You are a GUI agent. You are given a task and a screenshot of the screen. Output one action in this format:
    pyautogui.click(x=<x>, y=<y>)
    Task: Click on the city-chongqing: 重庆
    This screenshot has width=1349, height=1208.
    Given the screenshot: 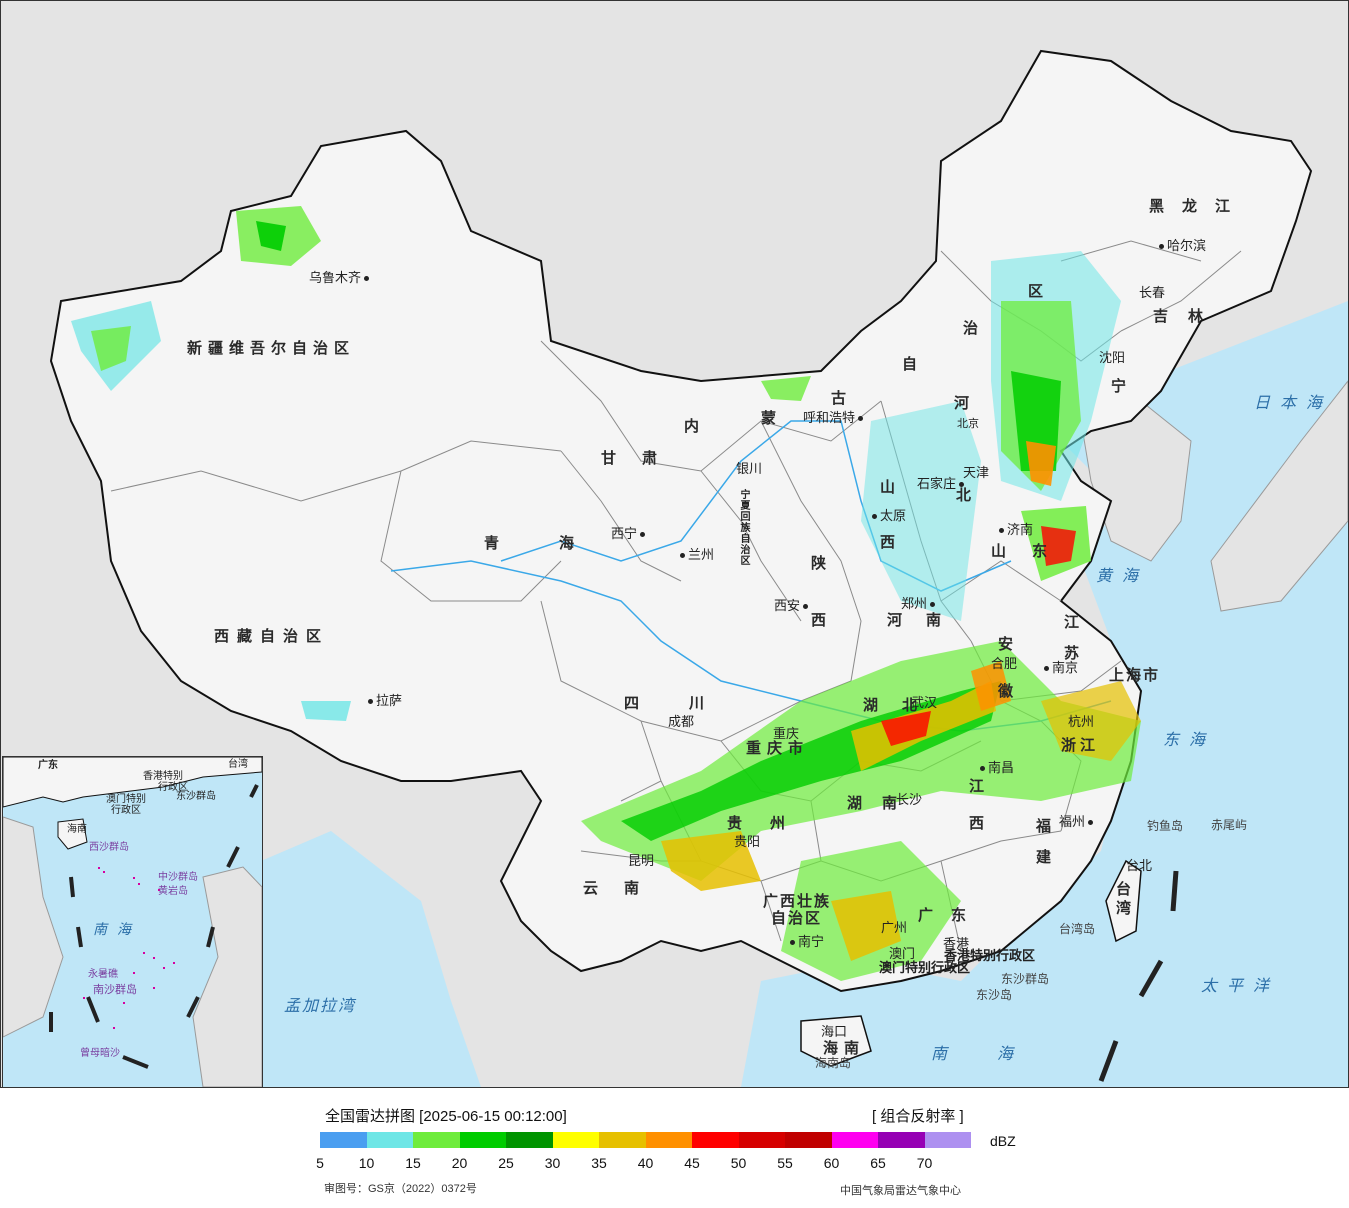 What is the action you would take?
    pyautogui.click(x=786, y=733)
    